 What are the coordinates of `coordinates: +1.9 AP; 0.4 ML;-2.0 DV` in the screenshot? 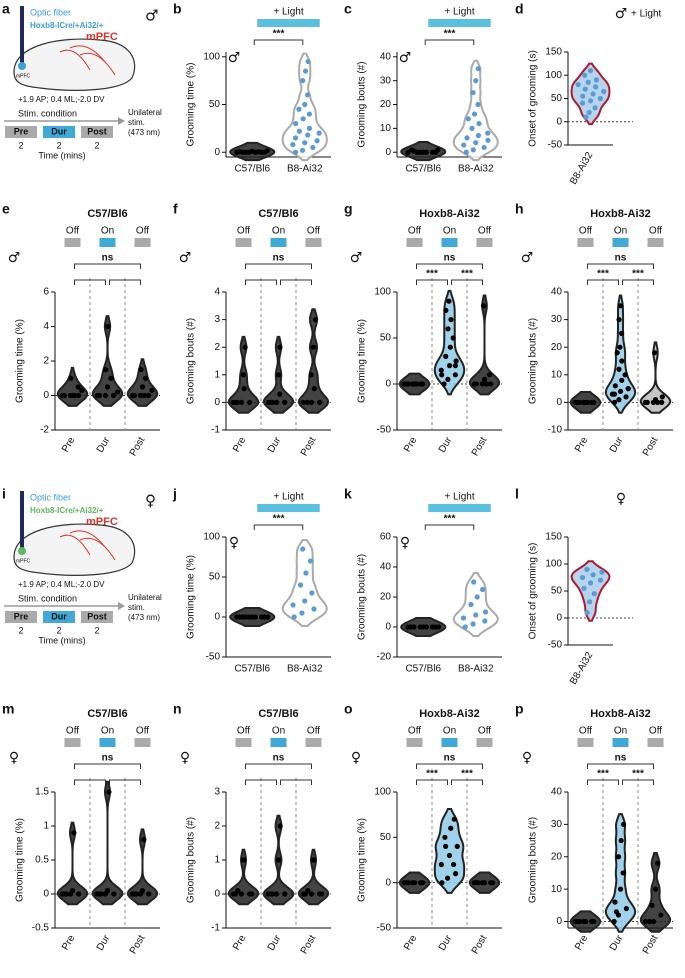 It's located at (61, 584).